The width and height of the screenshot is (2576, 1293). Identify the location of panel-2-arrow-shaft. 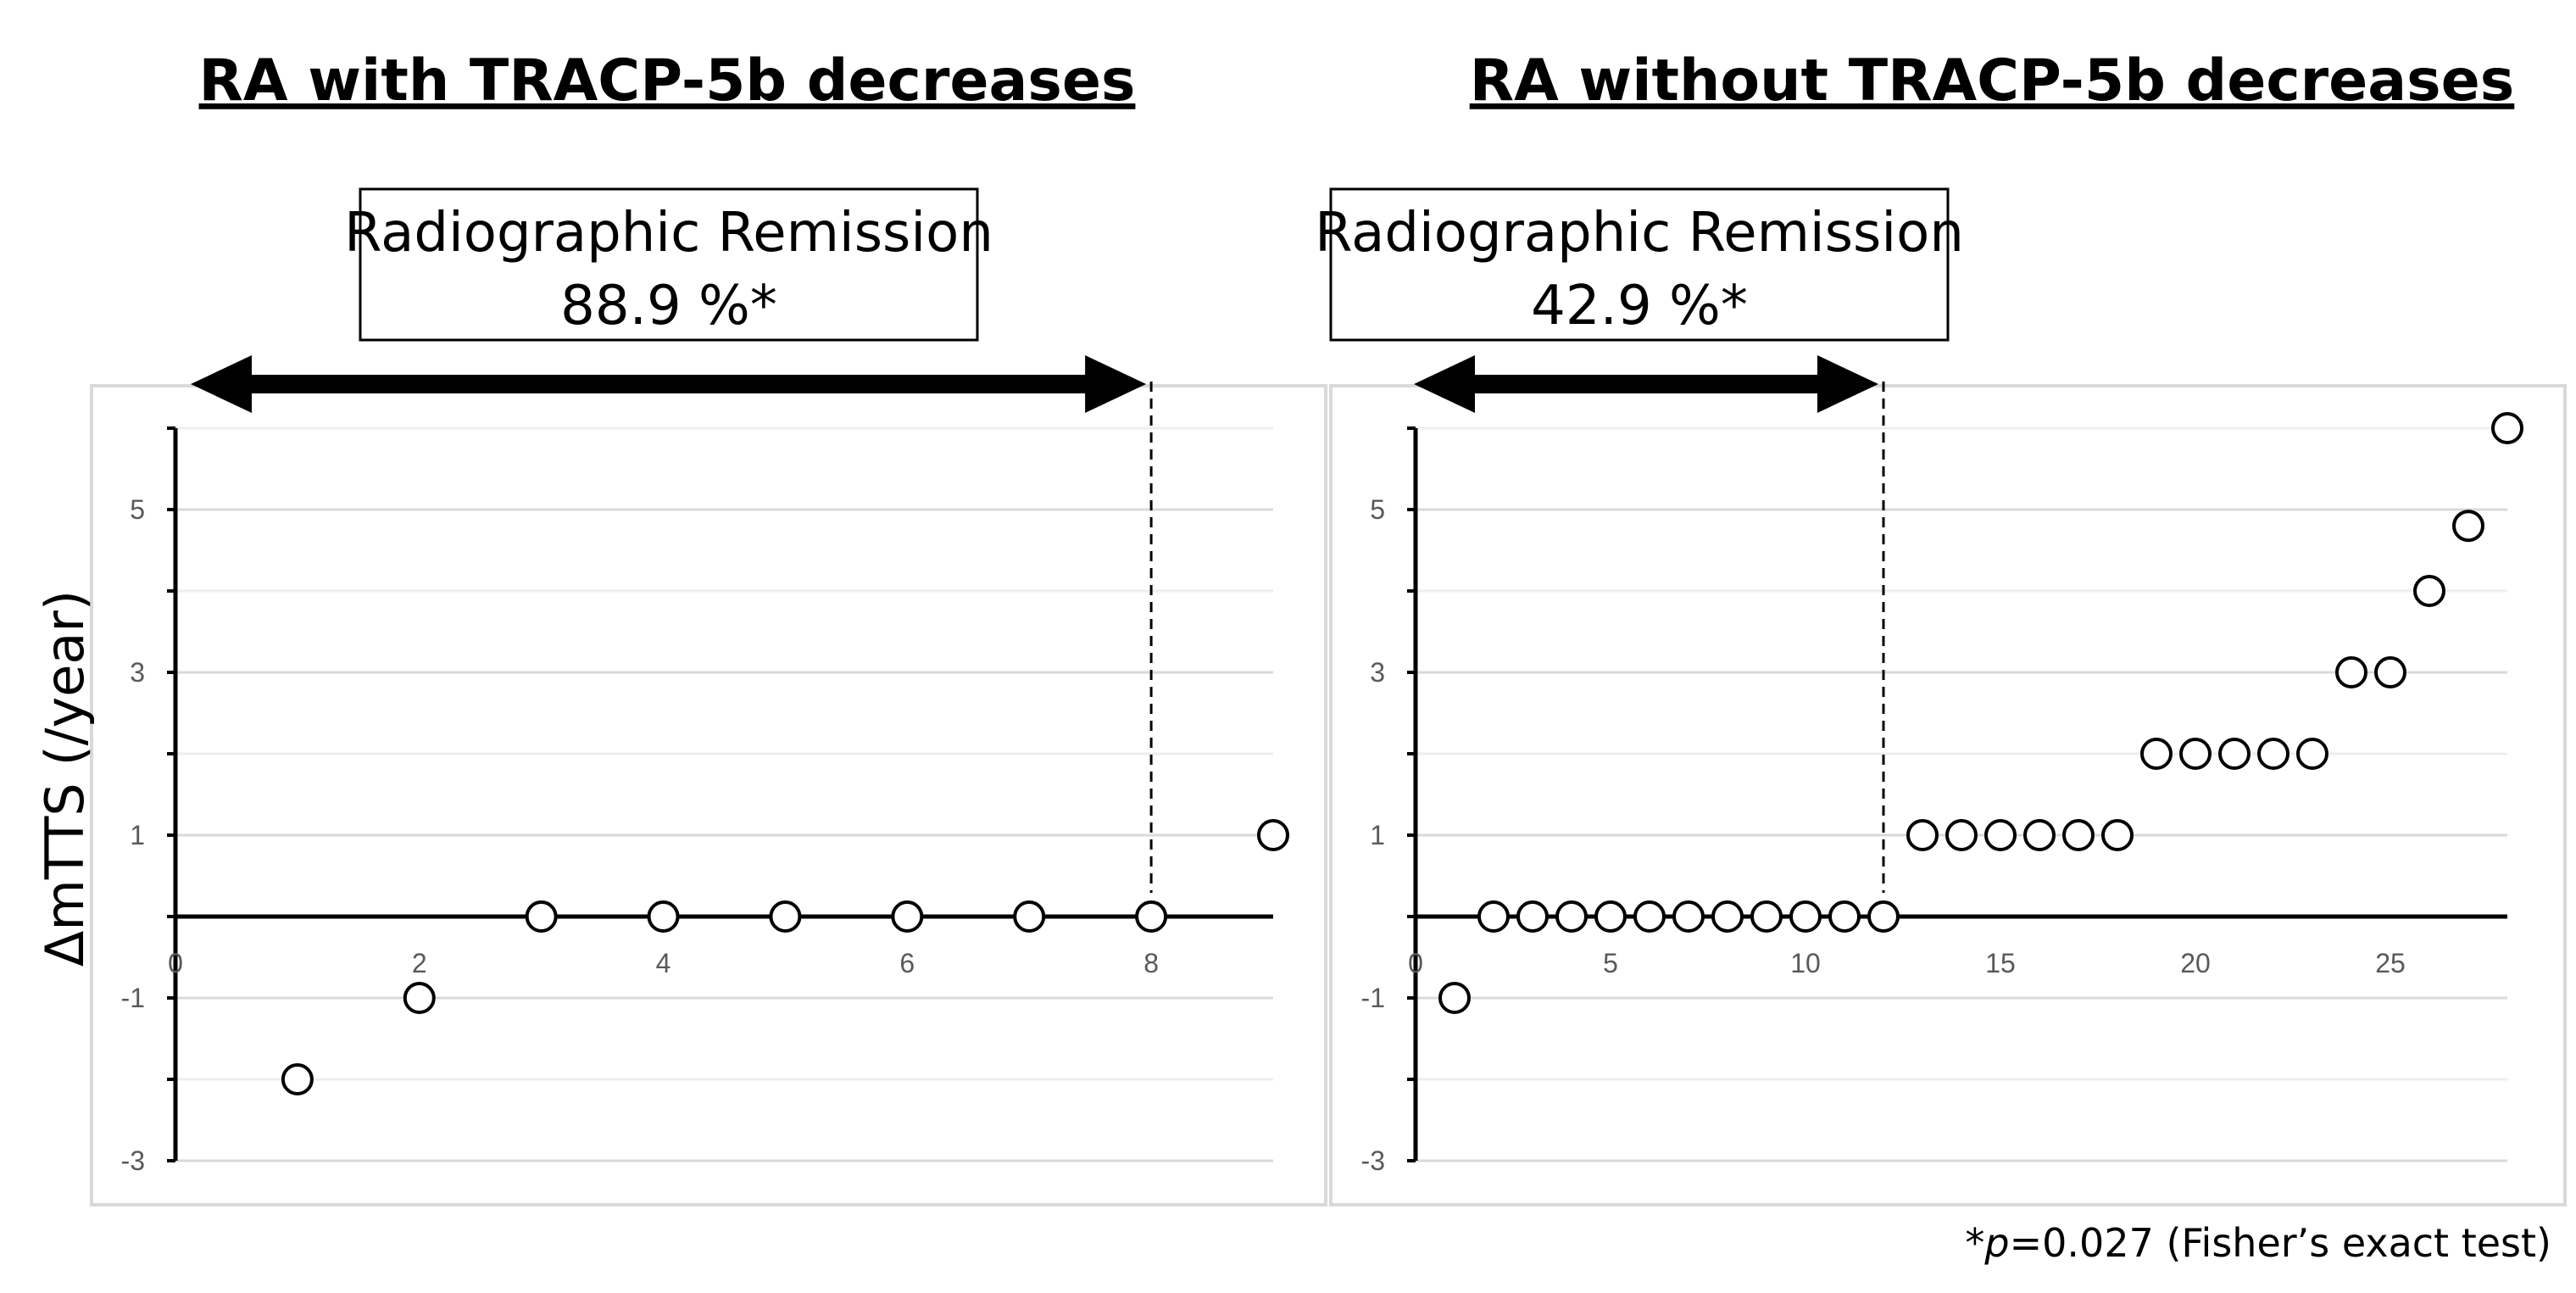
(1646, 384).